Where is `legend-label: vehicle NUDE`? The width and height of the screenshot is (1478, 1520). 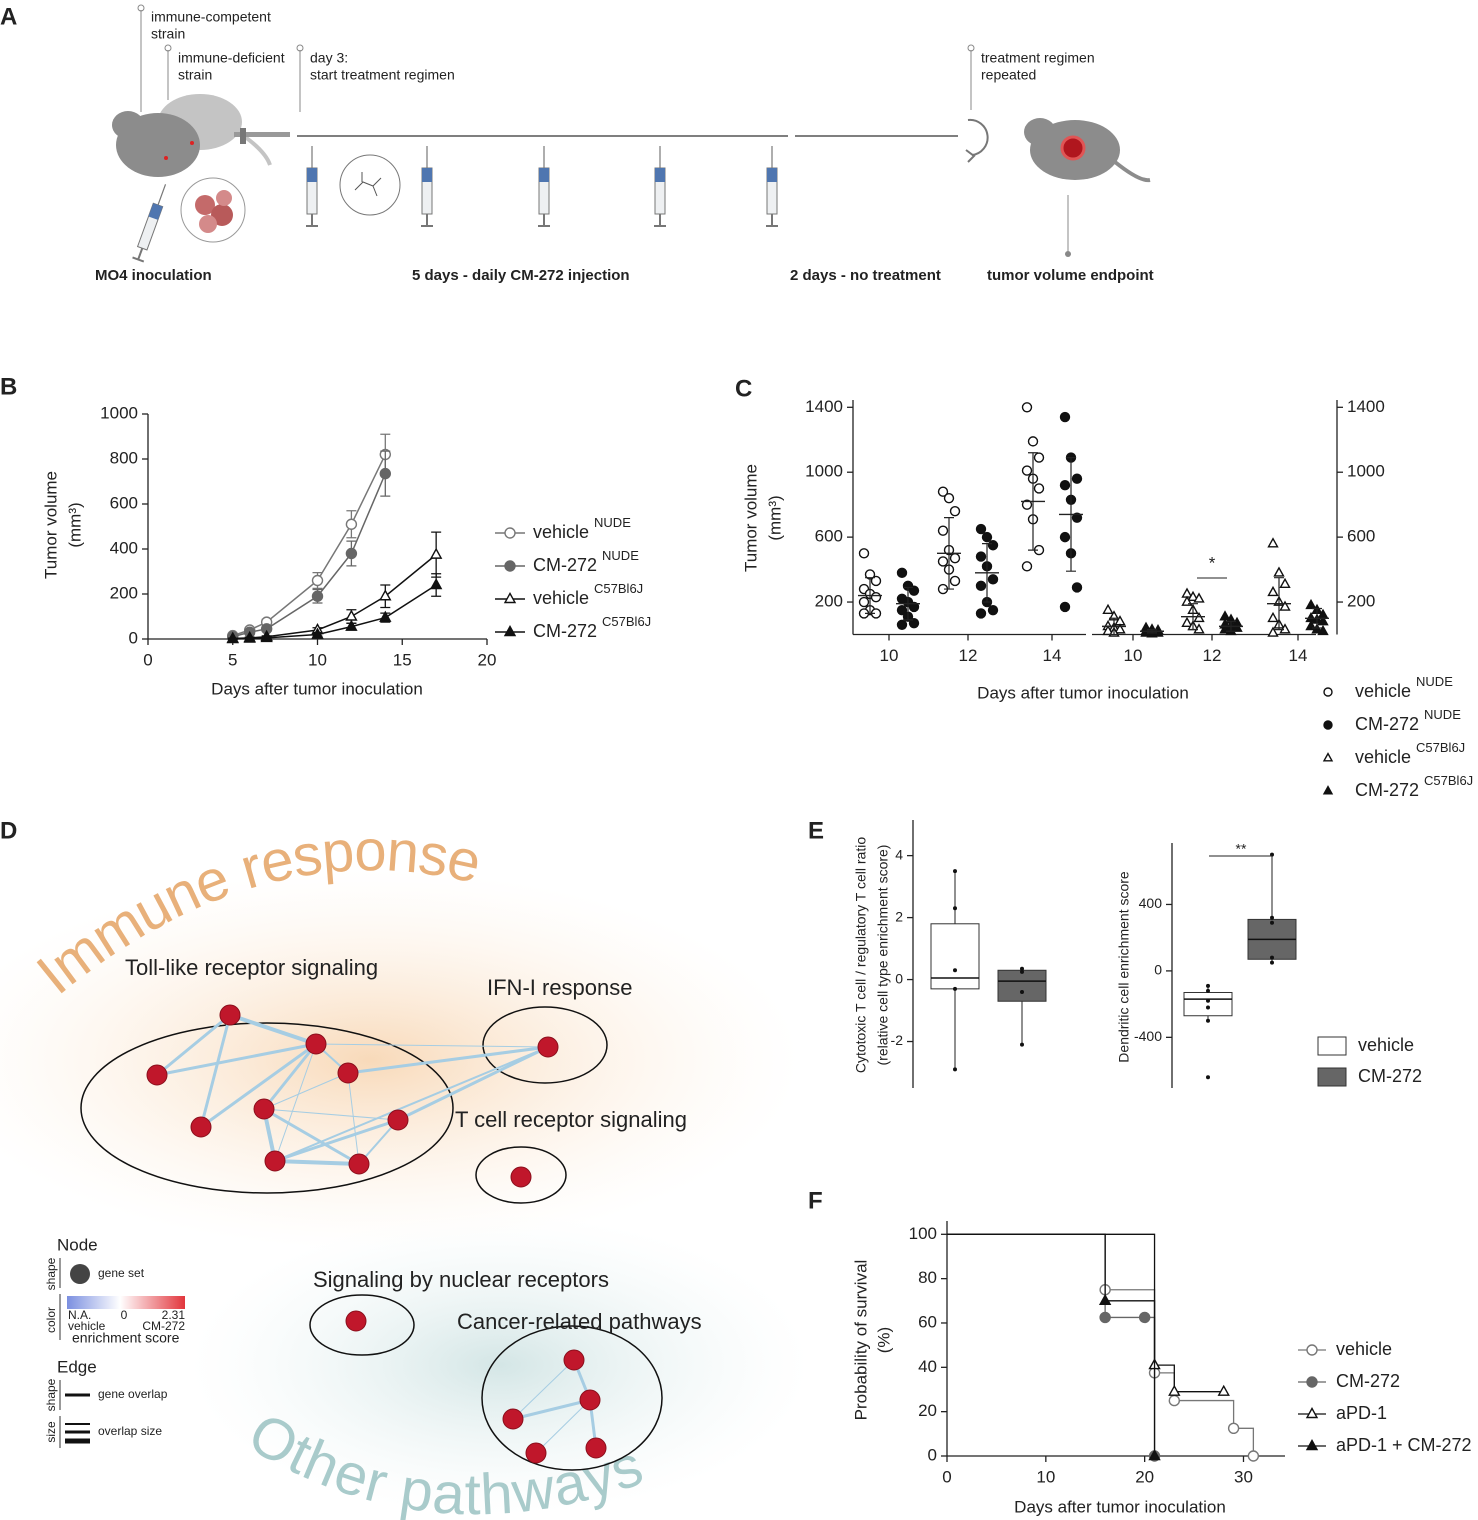
legend-label: vehicle NUDE is located at coordinates (1404, 687).